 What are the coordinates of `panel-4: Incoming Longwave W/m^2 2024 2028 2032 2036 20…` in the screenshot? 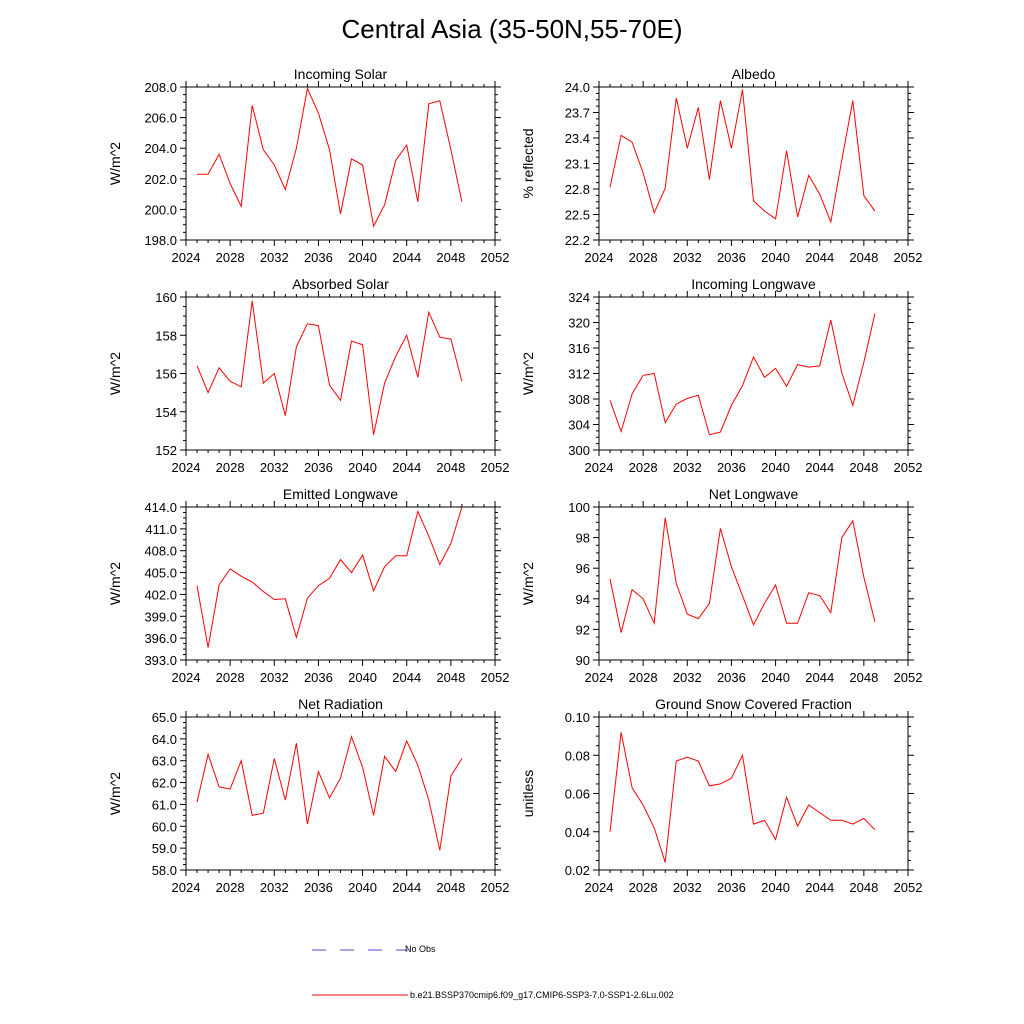 It's located at (721, 375).